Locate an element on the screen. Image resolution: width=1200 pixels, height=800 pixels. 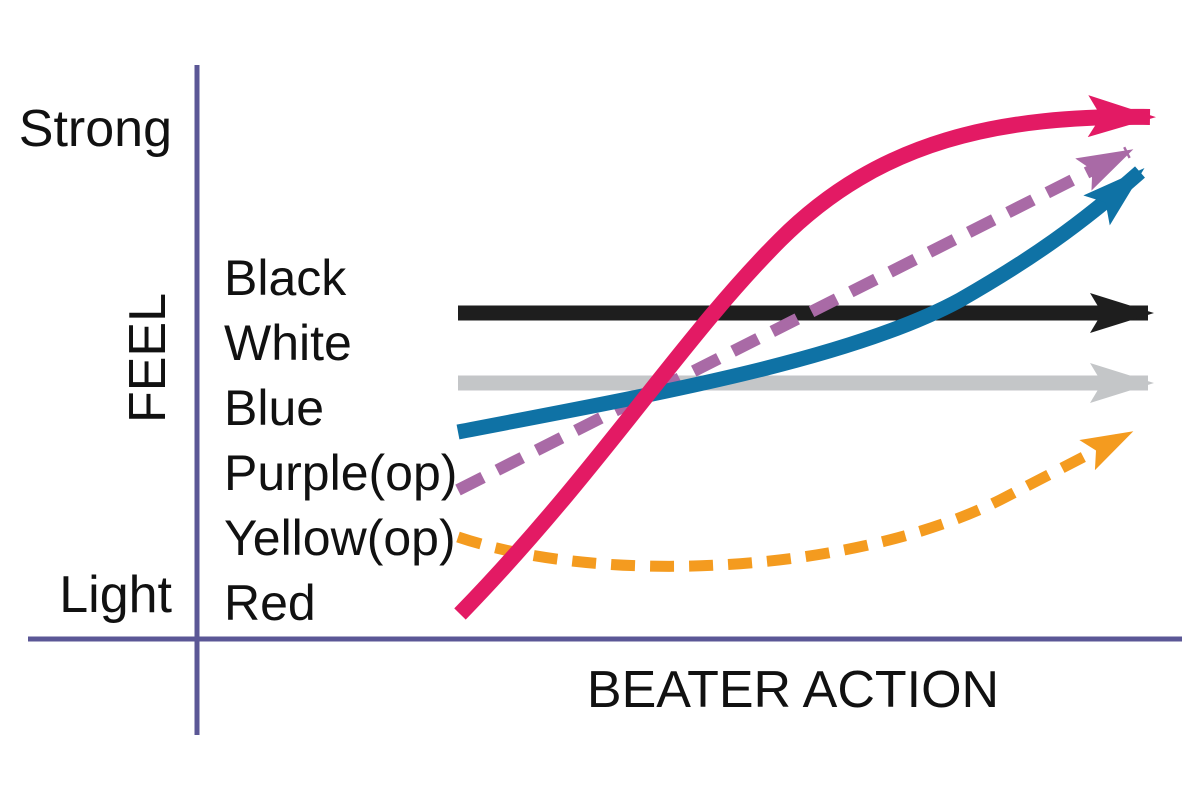
y-axis-title: FEEL is located at coordinates (148, 358).